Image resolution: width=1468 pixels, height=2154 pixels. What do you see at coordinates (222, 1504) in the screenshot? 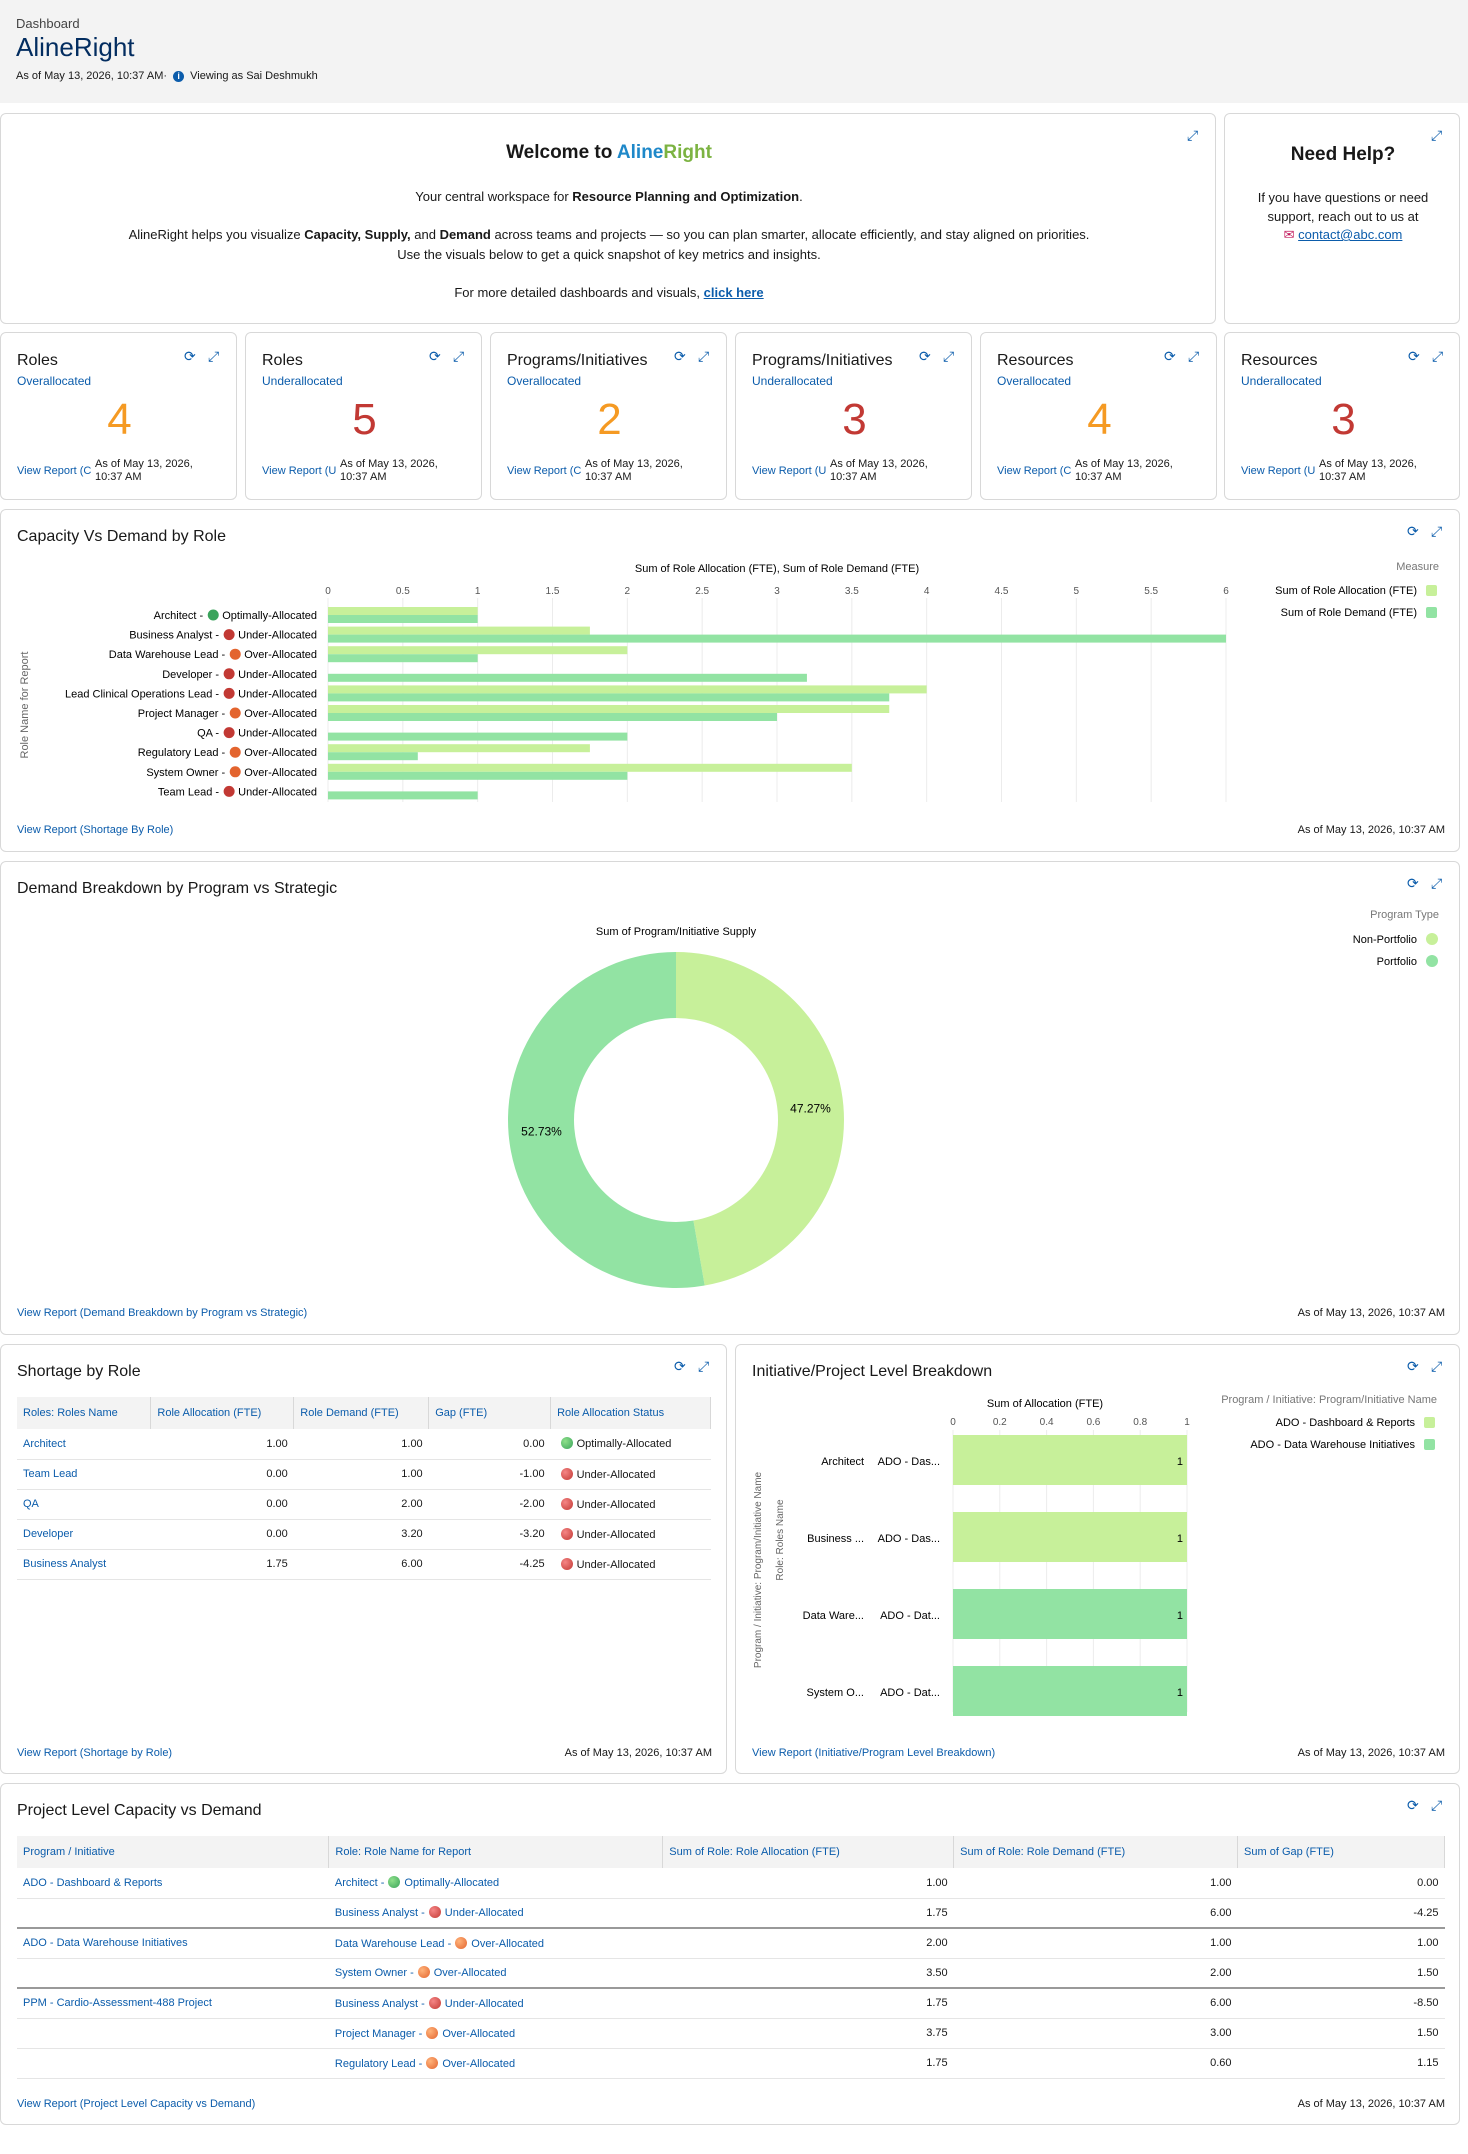
I see `allocation-cell: 0.00` at bounding box center [222, 1504].